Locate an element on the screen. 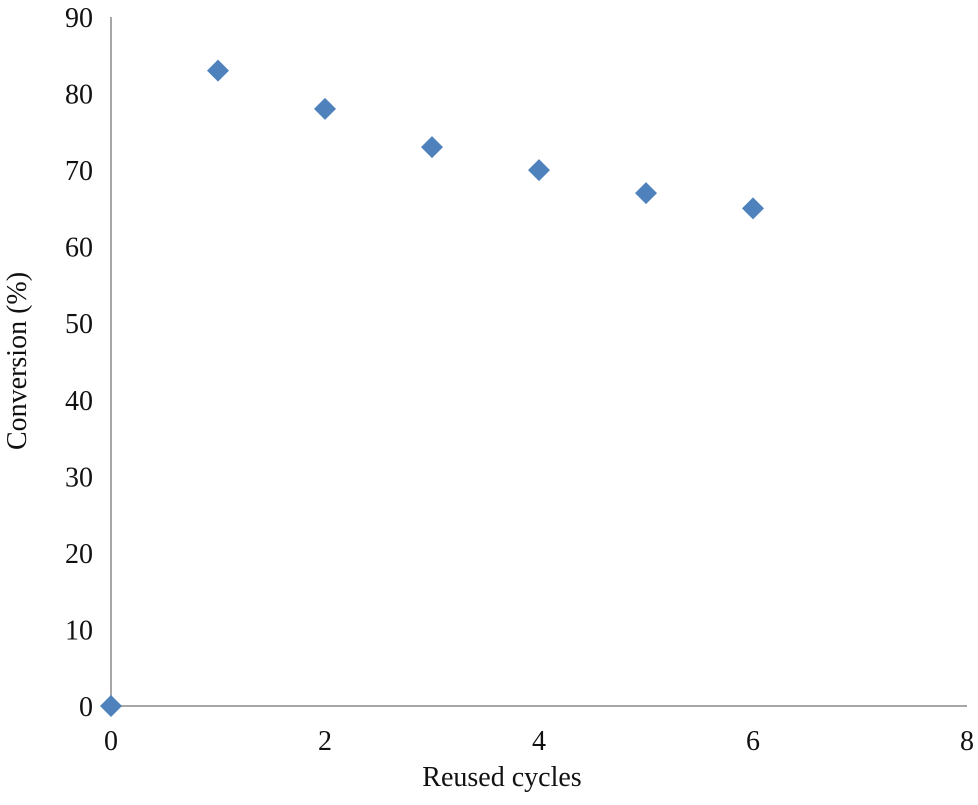  y-tick-label: 30 is located at coordinates (79, 477).